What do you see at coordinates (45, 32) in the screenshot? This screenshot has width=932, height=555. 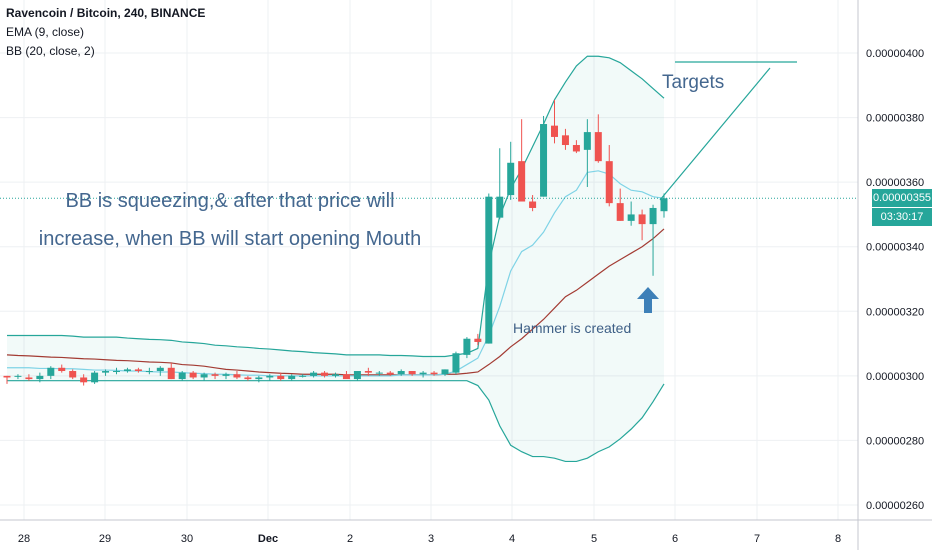 I see `ema-legend: EMA (9, close)` at bounding box center [45, 32].